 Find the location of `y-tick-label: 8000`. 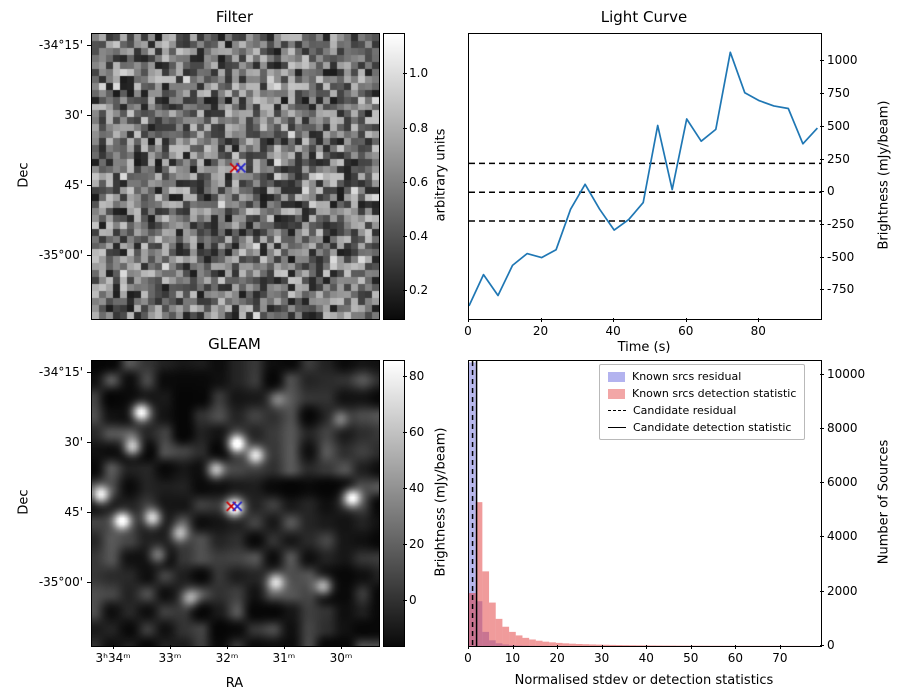

y-tick-label: 8000 is located at coordinates (842, 427).